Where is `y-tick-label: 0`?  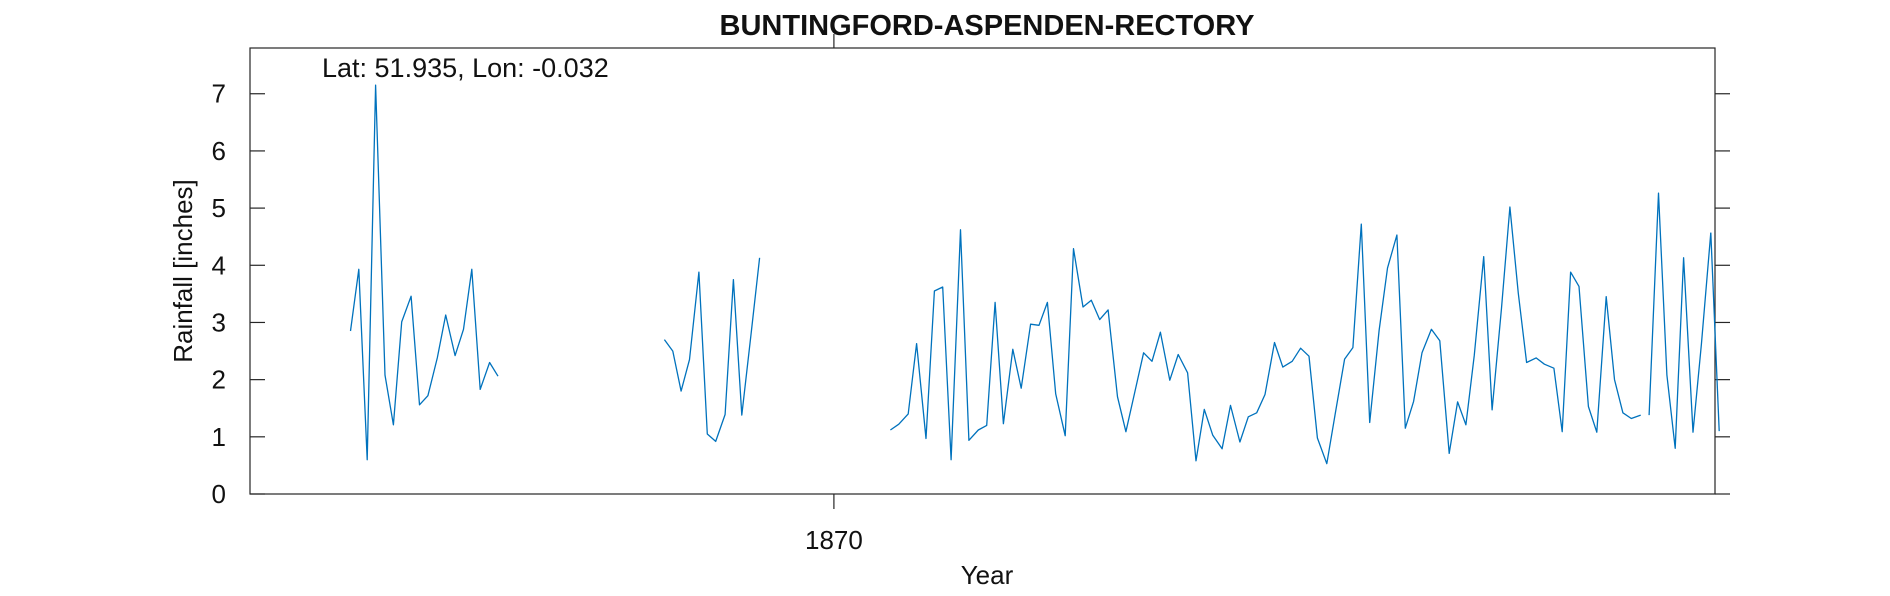
y-tick-label: 0 is located at coordinates (219, 494).